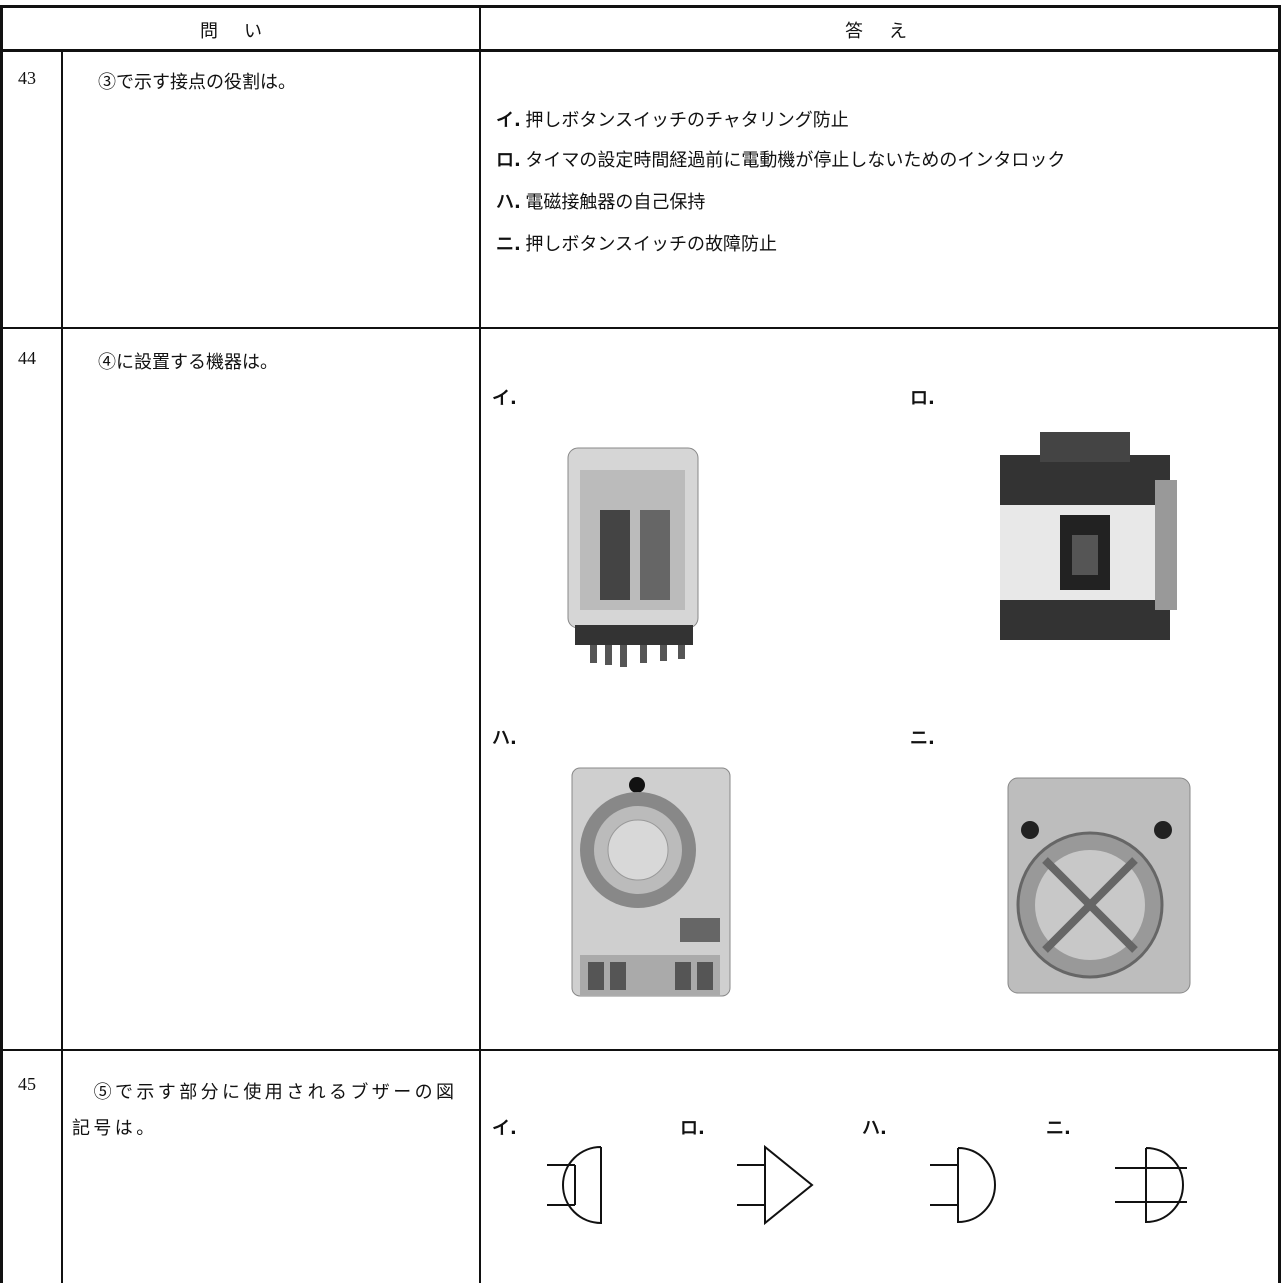 The image size is (1281, 1283). I want to click on option-text: 電磁接触器の自己保持, so click(615, 202).